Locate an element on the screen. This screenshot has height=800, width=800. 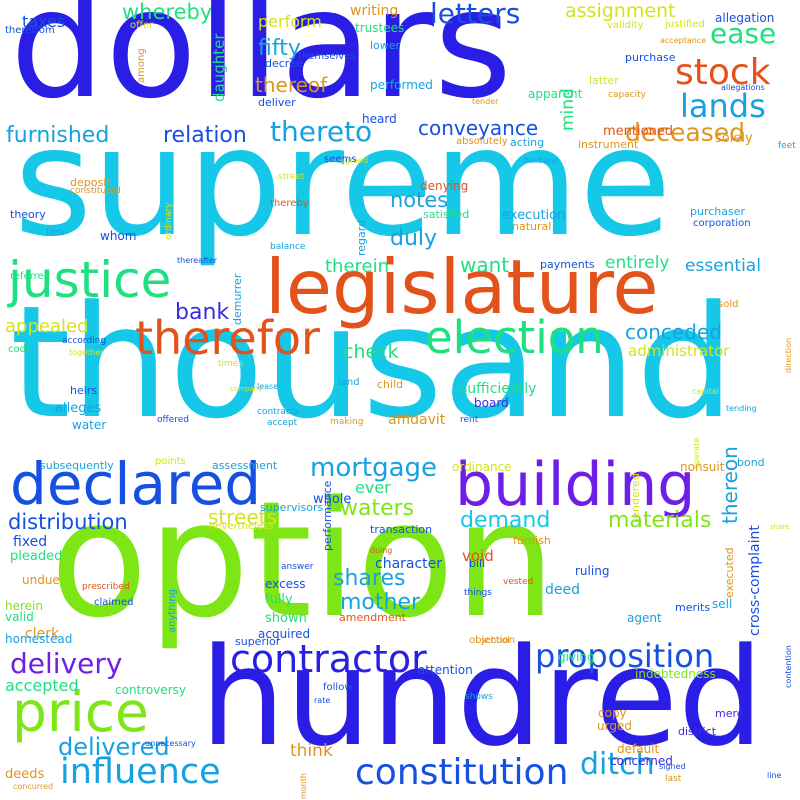
word-daughter: daughter is located at coordinates (219, 67).